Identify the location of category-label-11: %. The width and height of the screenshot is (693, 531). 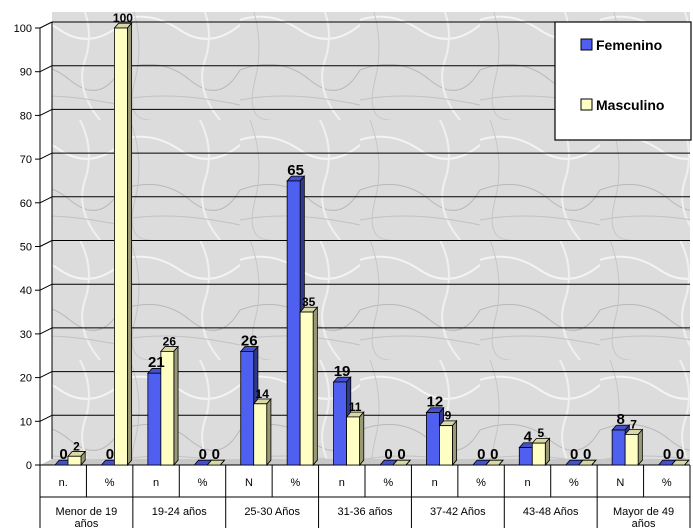
(574, 483).